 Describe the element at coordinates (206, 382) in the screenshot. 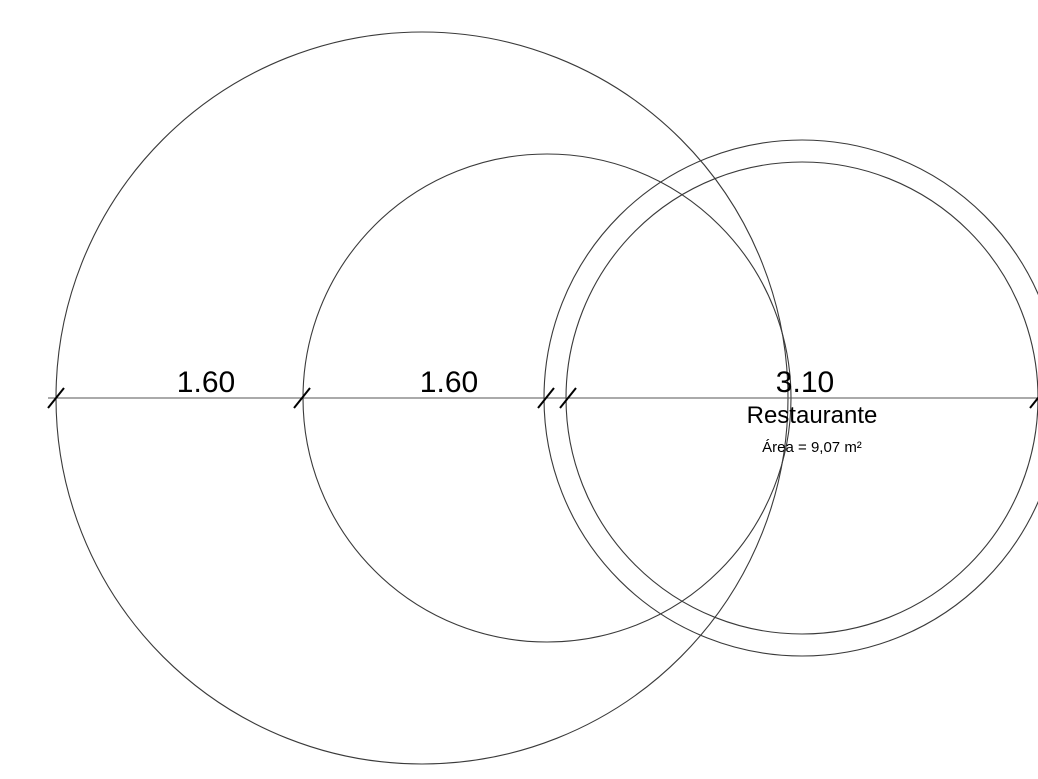

I see `dimension-label-outer: 1.60` at that location.